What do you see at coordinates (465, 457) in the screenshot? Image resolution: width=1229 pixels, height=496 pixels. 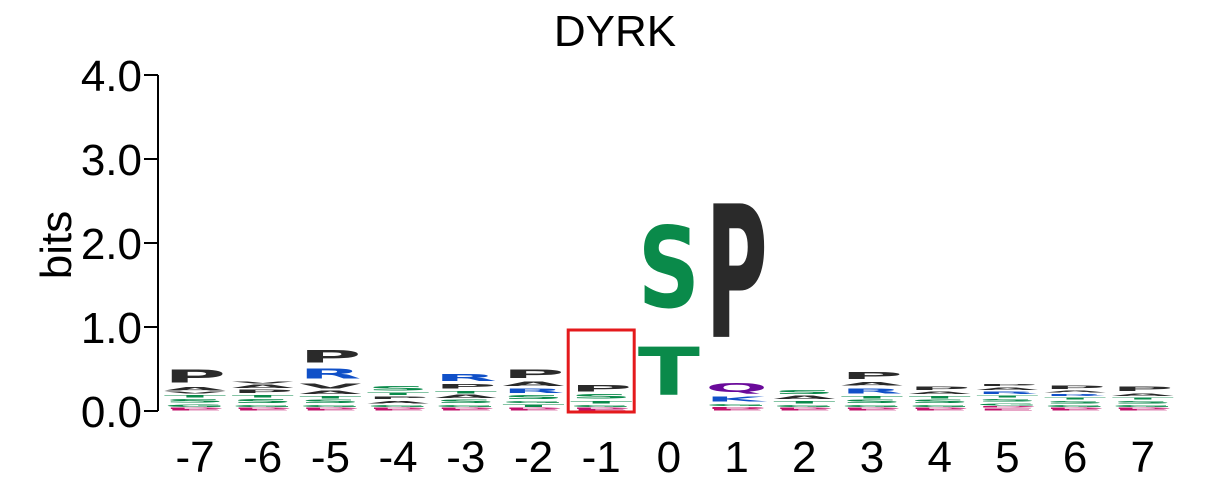 I see `x-tick-label: -3` at bounding box center [465, 457].